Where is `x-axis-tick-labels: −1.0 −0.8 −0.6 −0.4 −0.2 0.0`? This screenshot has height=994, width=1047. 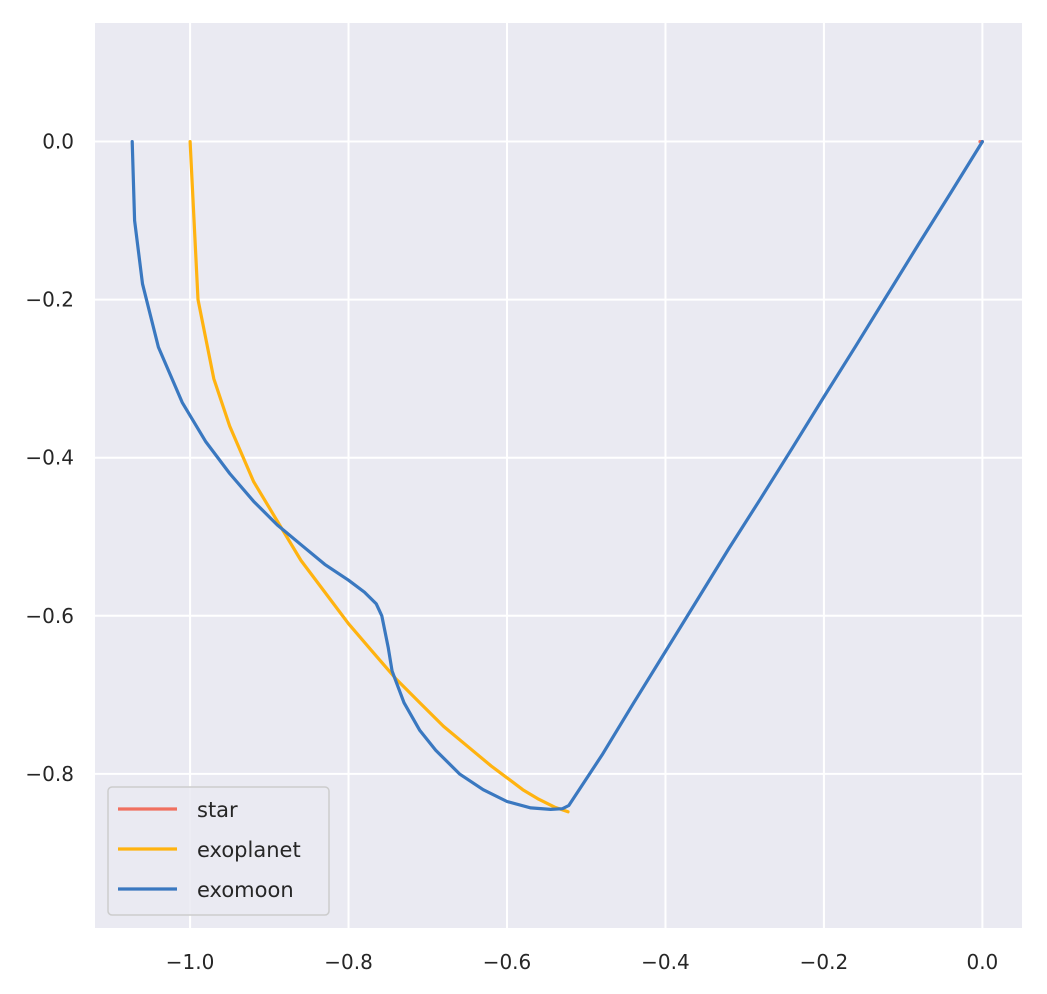
x-axis-tick-labels: −1.0 −0.8 −0.6 −0.4 −0.2 0.0 is located at coordinates (582, 962).